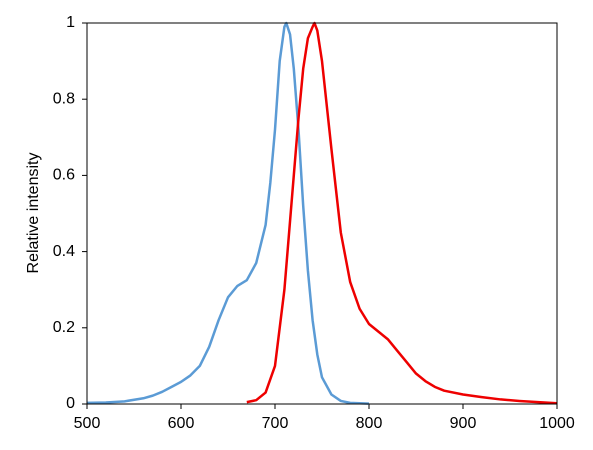 Image resolution: width=593 pixels, height=450 pixels. I want to click on y-tick-label: 0, so click(70, 403).